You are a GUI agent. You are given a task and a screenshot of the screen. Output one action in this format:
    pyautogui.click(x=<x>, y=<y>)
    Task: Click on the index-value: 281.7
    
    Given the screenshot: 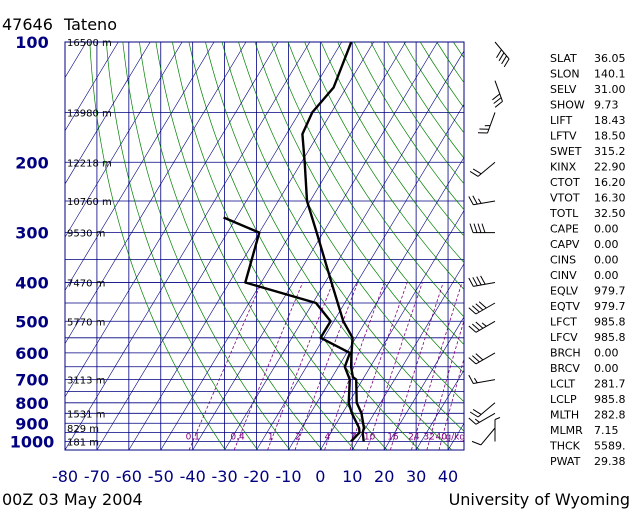 What is the action you would take?
    pyautogui.click(x=610, y=384)
    